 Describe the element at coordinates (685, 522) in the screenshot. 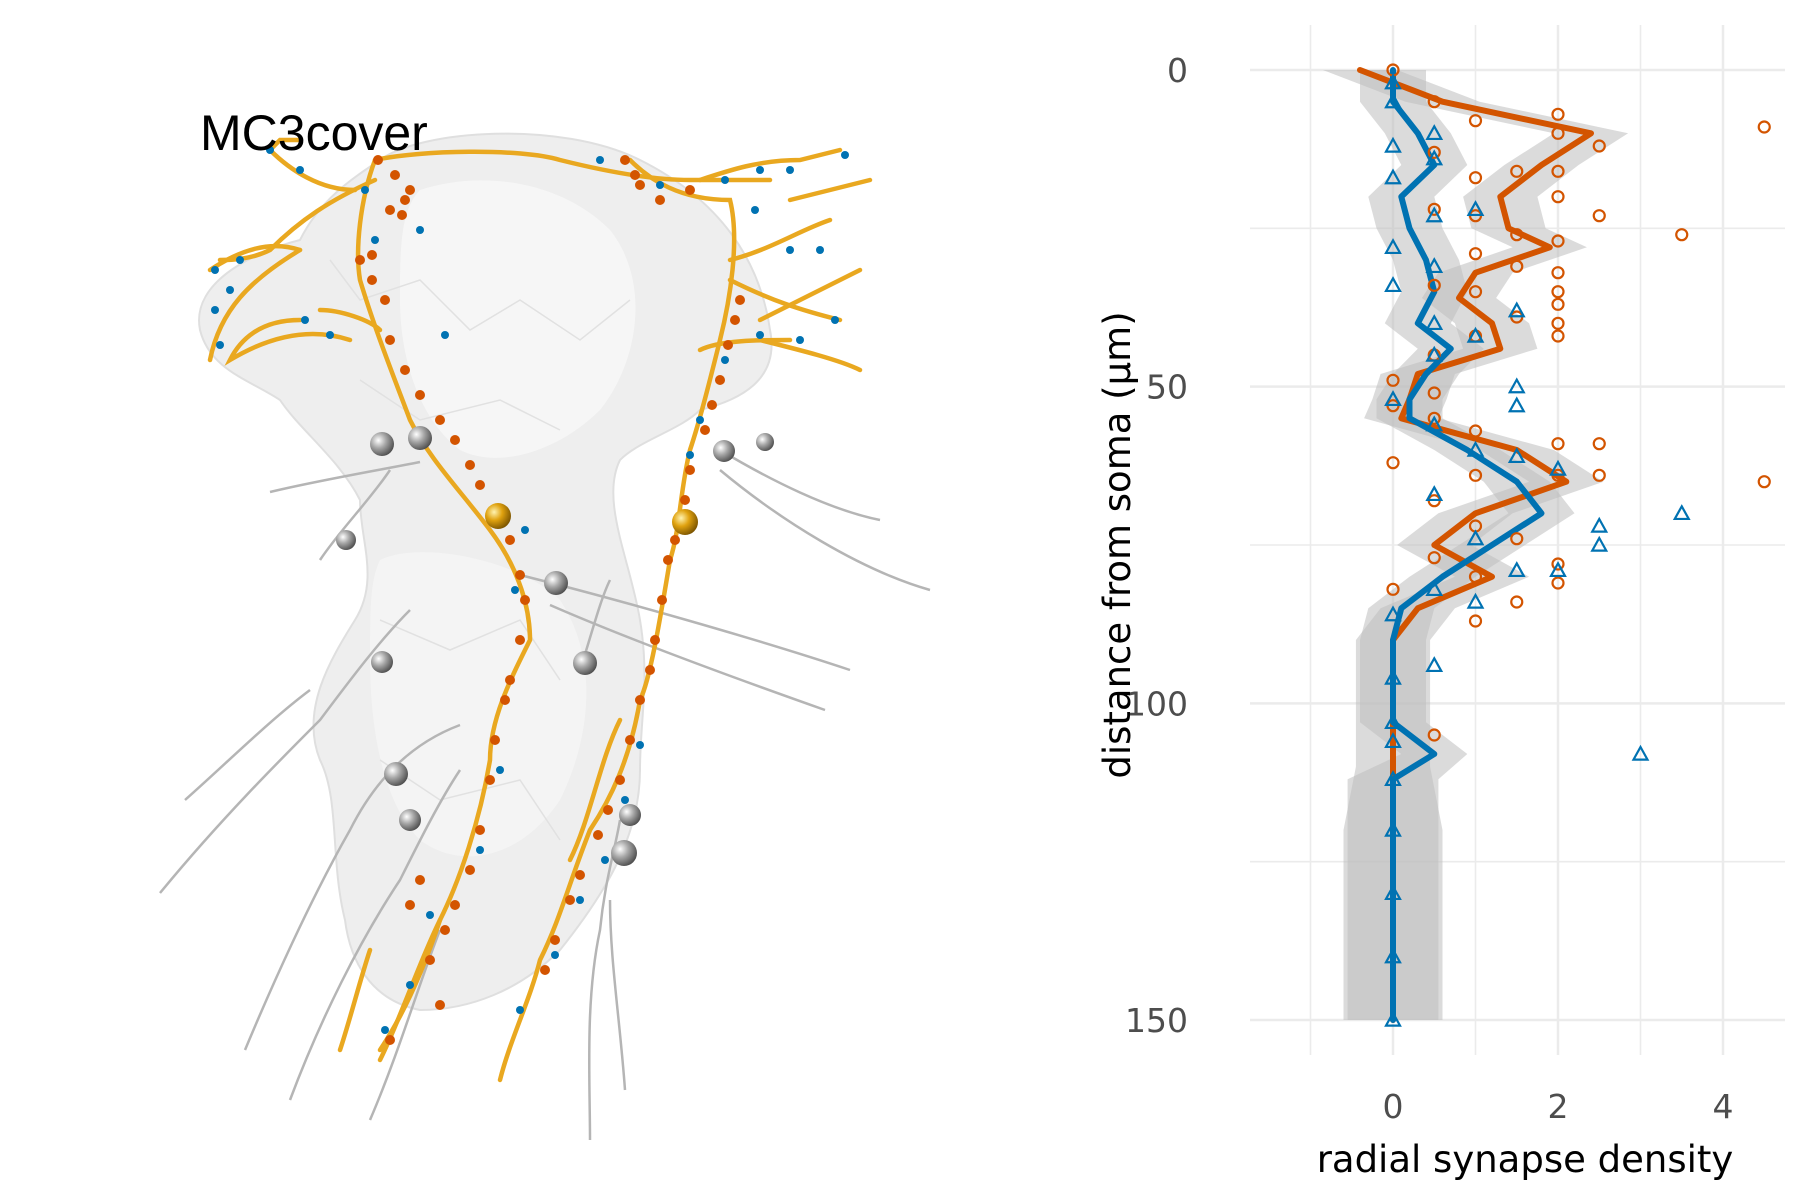

I see `highlighted-soma-marker` at that location.